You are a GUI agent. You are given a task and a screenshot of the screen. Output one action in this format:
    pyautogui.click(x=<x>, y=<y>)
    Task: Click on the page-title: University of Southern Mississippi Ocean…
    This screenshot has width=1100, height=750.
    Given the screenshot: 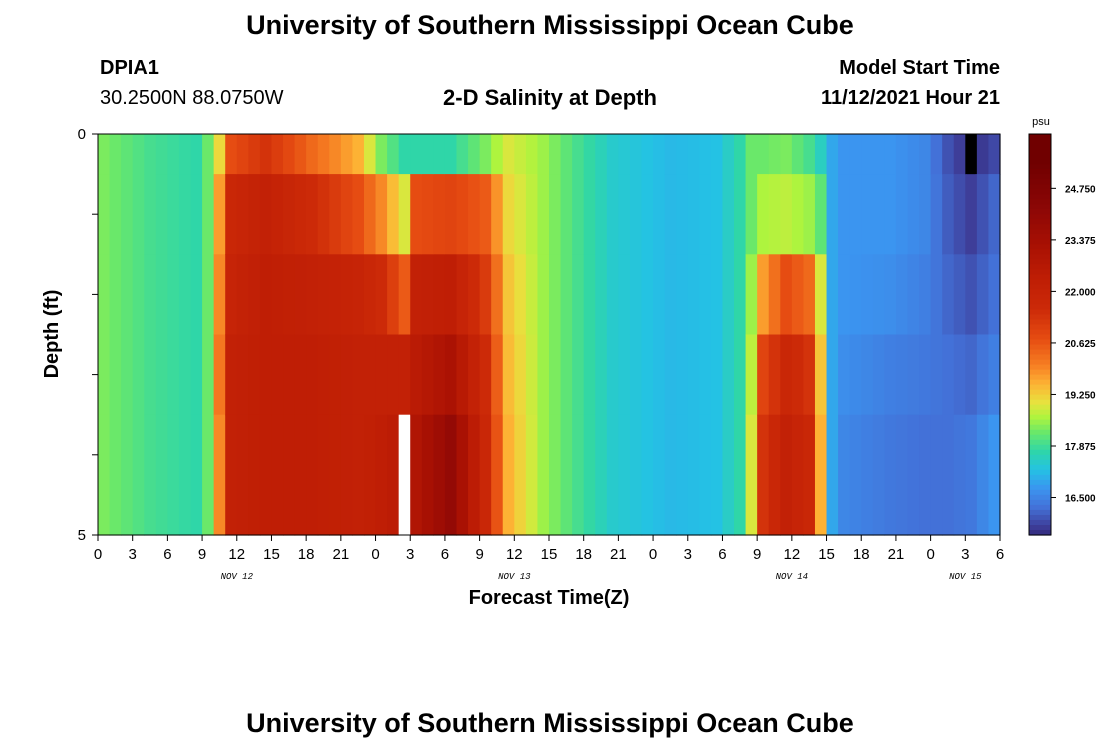 What is the action you would take?
    pyautogui.click(x=550, y=25)
    